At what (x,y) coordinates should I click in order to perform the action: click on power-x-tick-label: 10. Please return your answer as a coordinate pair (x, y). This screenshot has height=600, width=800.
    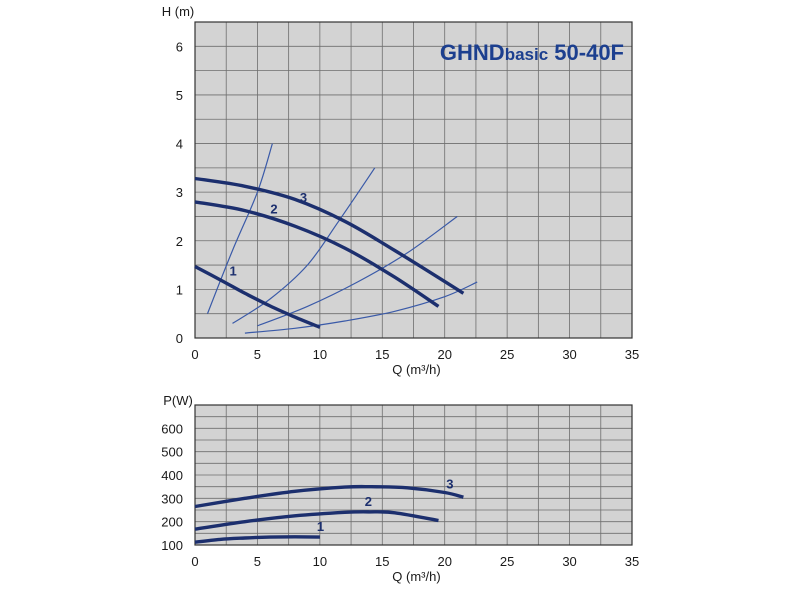
    Looking at the image, I should click on (320, 561).